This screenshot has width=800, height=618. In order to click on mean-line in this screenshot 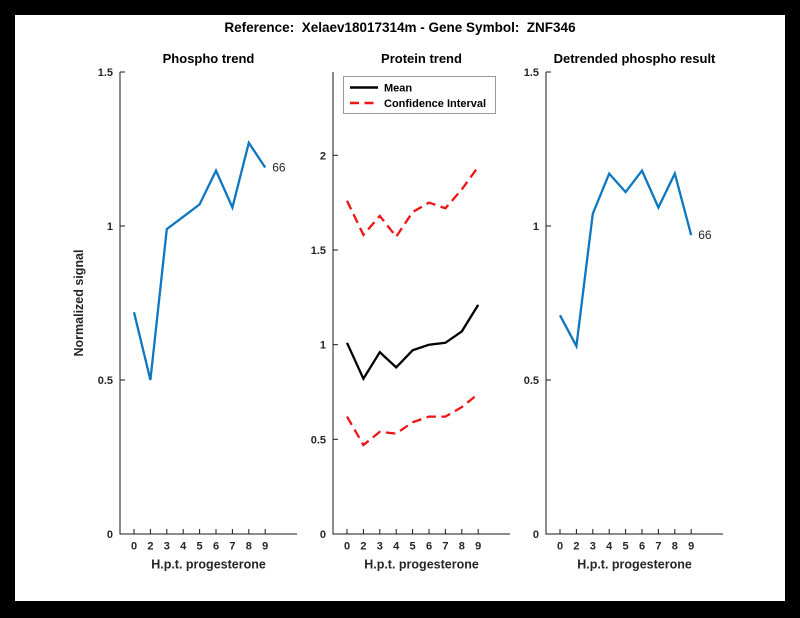, I will do `click(412, 343)`.